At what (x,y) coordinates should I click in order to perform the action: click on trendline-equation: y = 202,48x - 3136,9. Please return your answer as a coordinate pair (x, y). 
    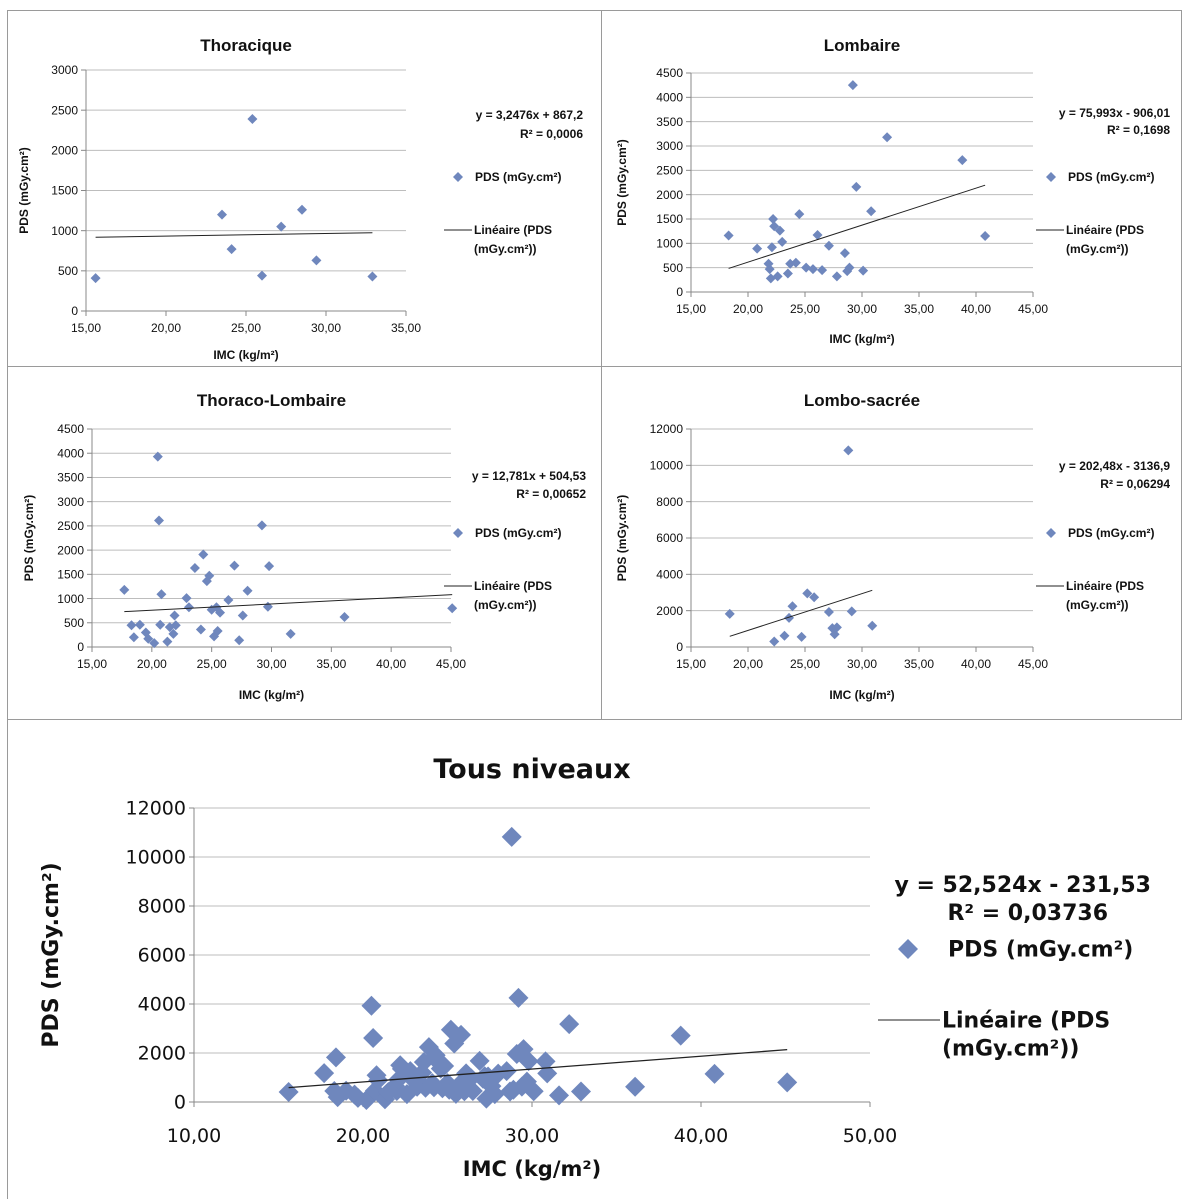
    Looking at the image, I should click on (1114, 466).